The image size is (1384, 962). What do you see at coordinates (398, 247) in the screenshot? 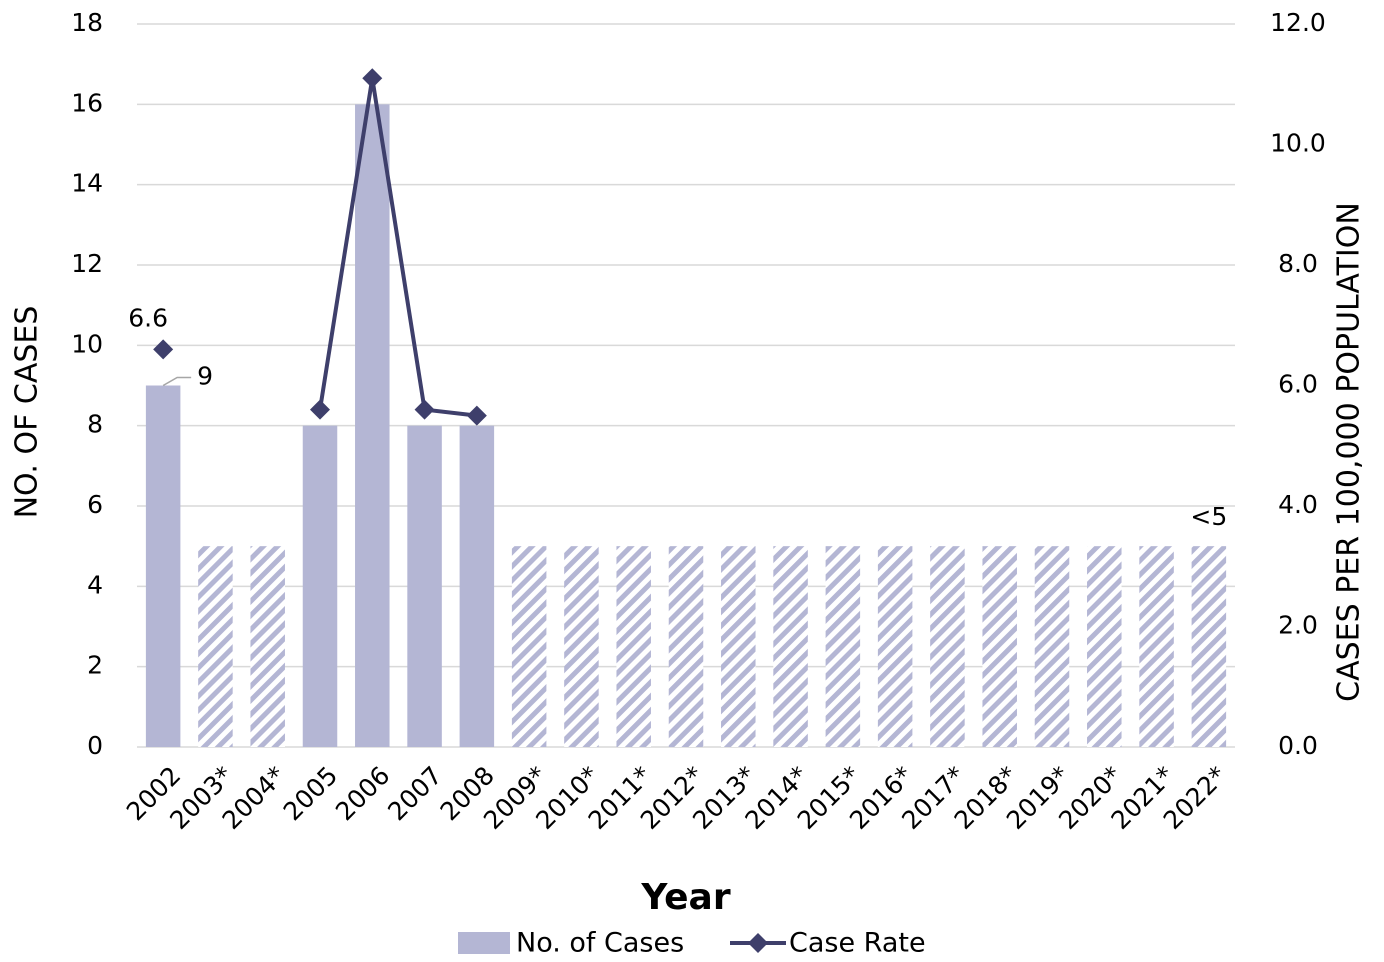
I see `line` at bounding box center [398, 247].